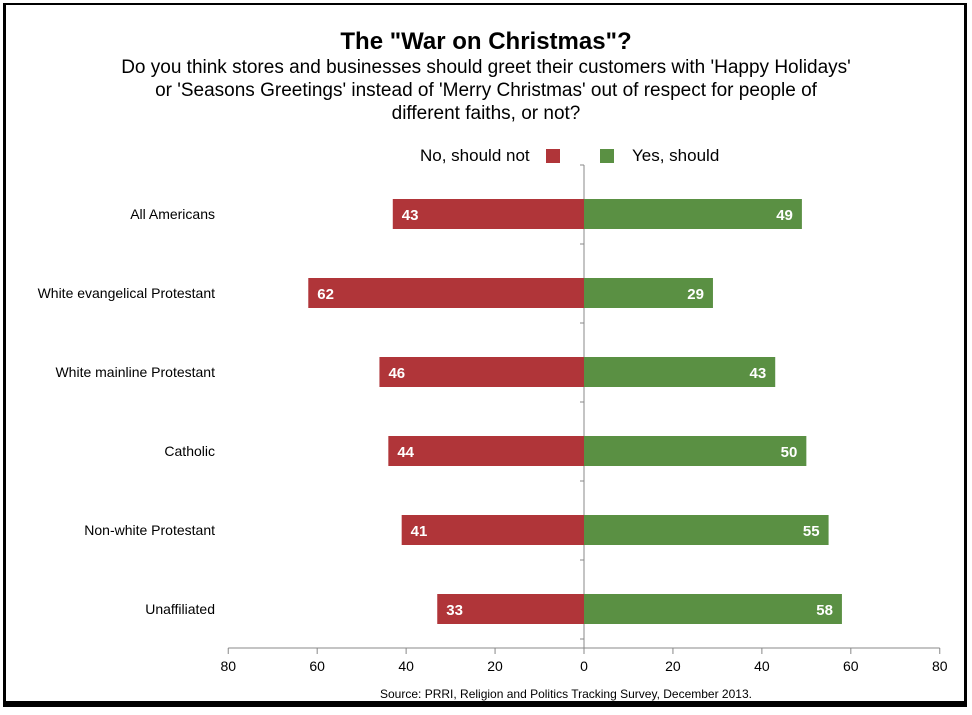  Describe the element at coordinates (454, 610) in the screenshot. I see `bar-label-no: 33` at that location.